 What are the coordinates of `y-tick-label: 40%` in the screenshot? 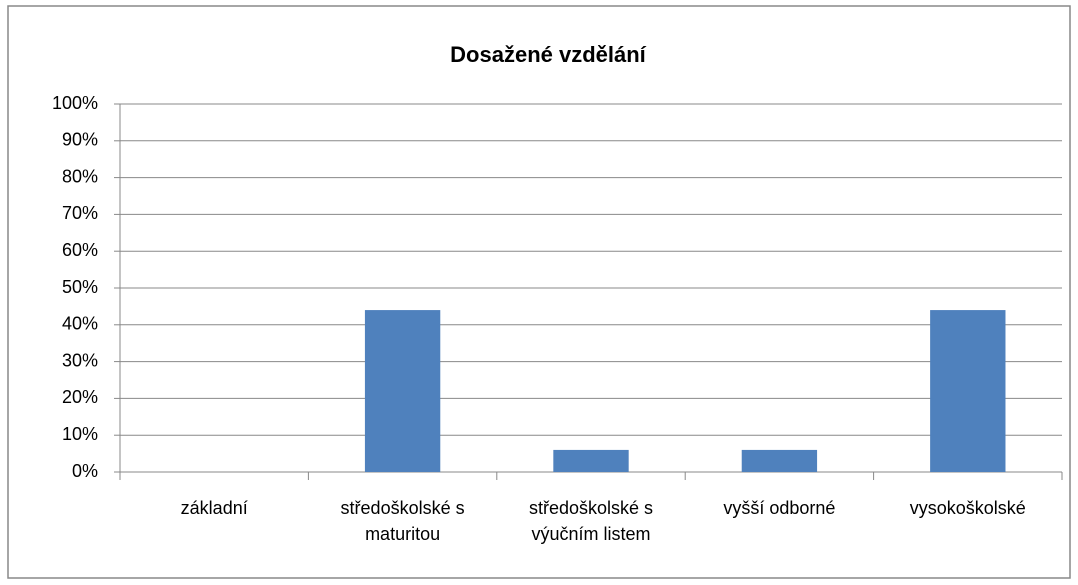 It's located at (80, 324).